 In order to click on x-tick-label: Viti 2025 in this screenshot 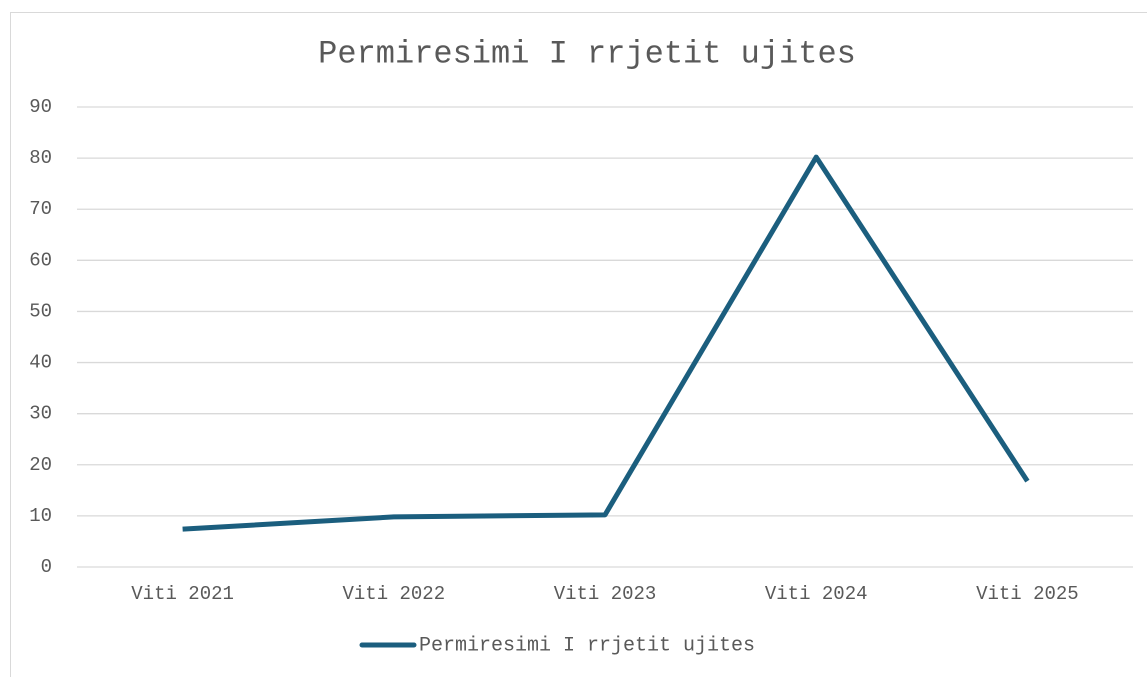, I will do `click(1027, 594)`.